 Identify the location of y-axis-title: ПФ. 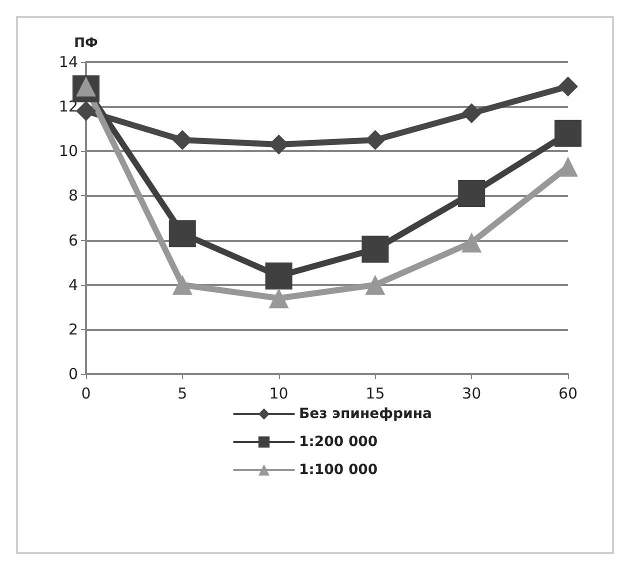
(86, 43).